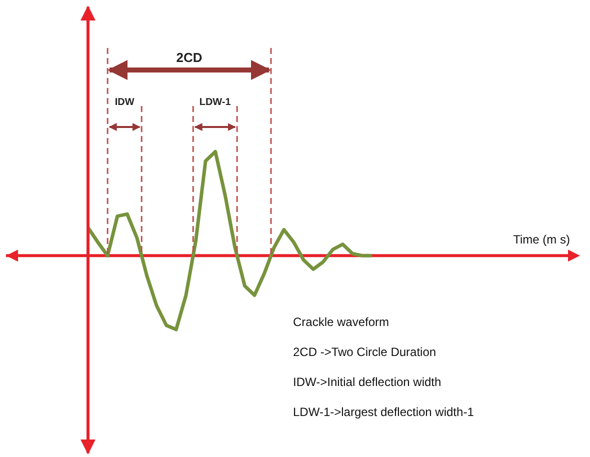 Image resolution: width=590 pixels, height=457 pixels. Describe the element at coordinates (383, 412) in the screenshot. I see `text: LDW-1->largest deflection width-1` at that location.